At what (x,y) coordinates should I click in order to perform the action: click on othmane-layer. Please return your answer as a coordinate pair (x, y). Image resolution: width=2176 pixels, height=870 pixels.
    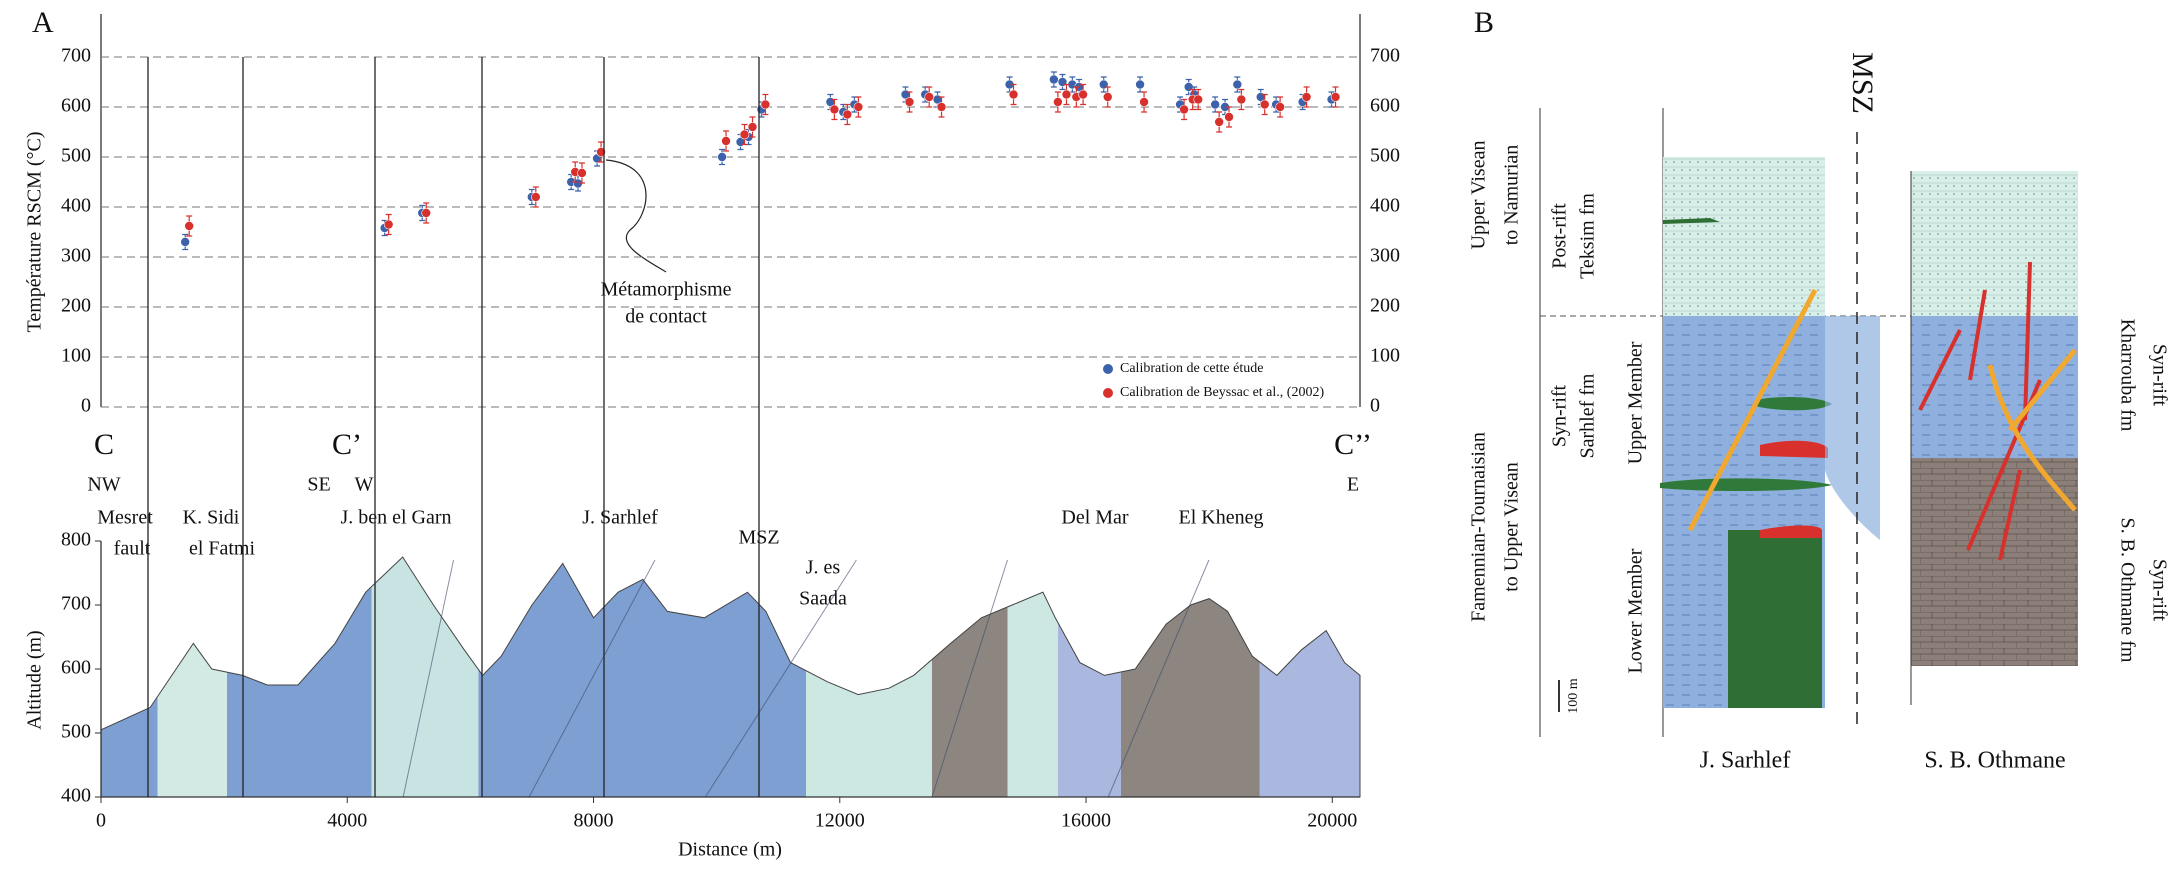
    Looking at the image, I should click on (1994, 562).